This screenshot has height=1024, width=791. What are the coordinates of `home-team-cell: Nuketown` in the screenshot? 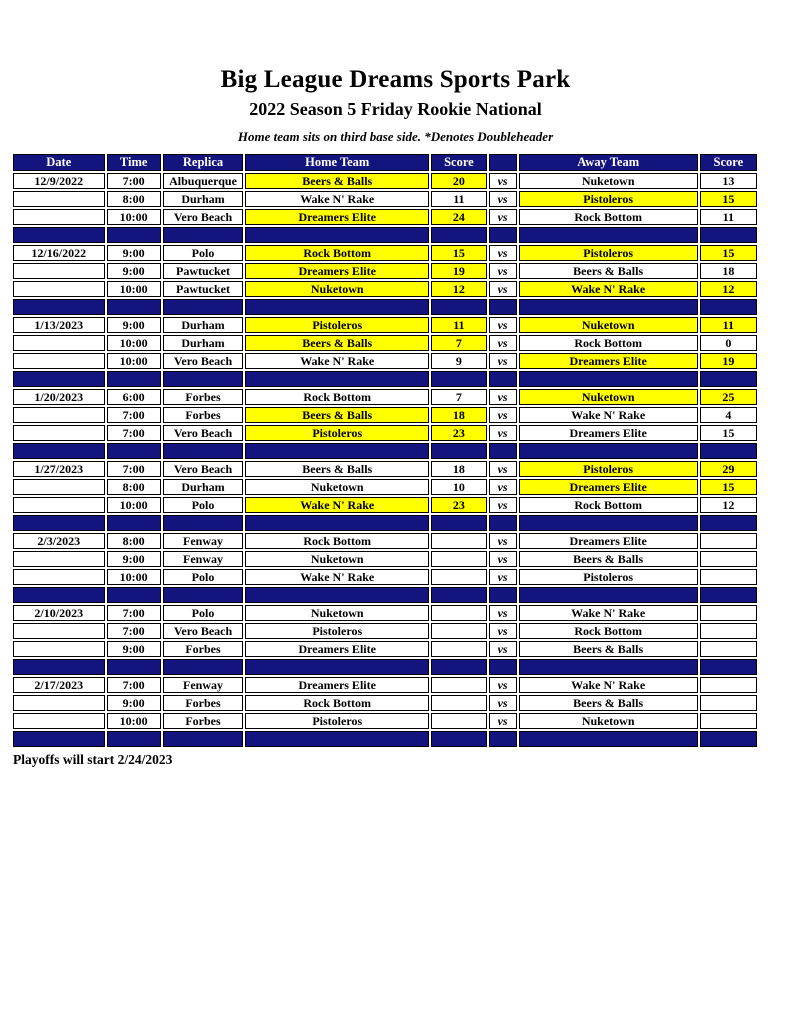 It's located at (337, 487).